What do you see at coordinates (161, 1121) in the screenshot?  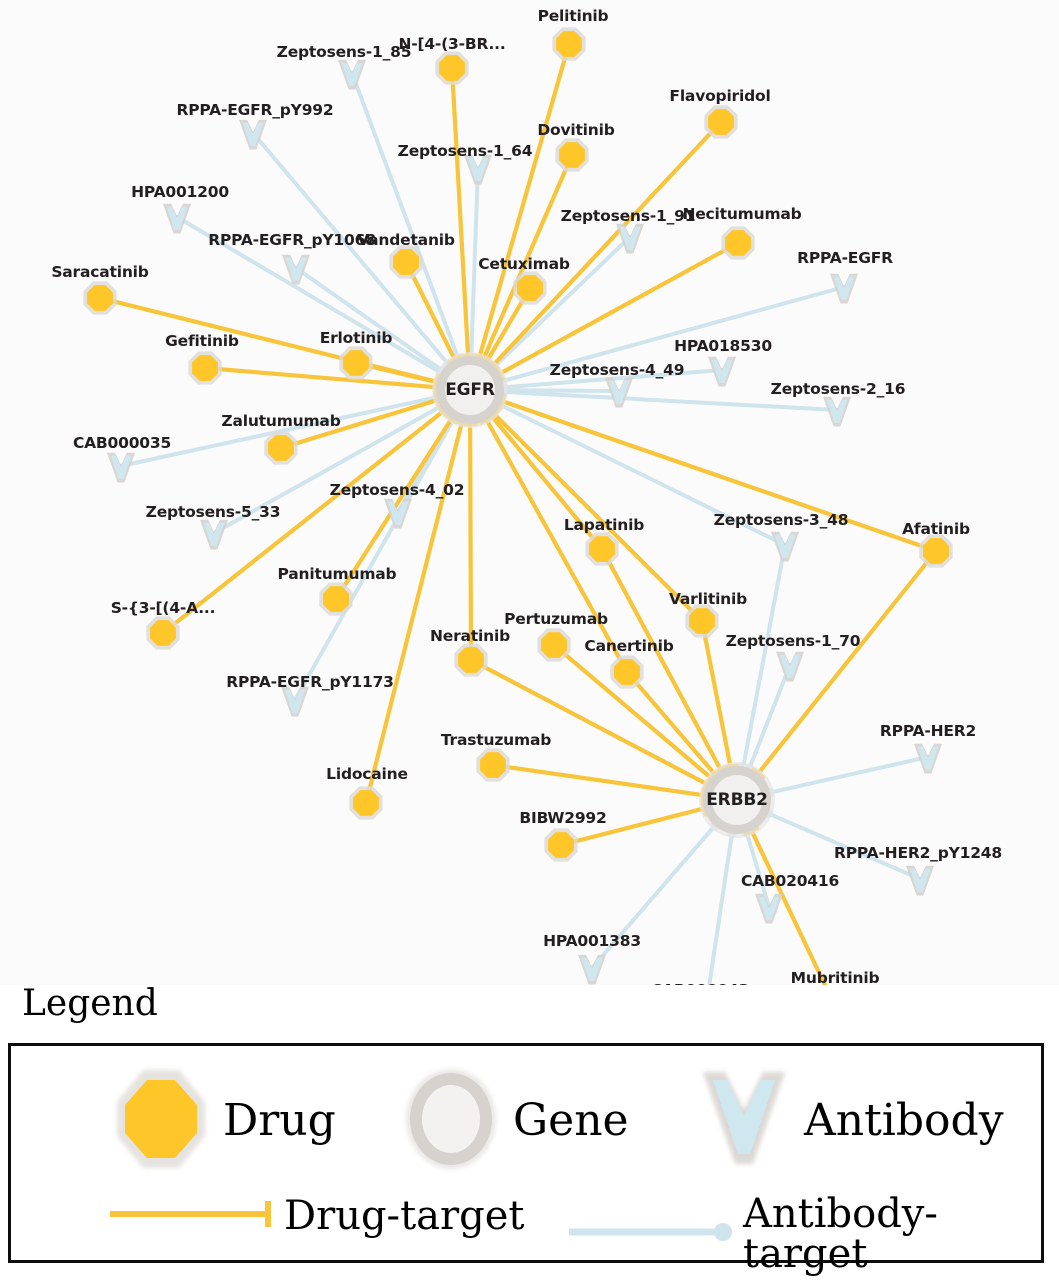 I see `drug-octagon-icon` at bounding box center [161, 1121].